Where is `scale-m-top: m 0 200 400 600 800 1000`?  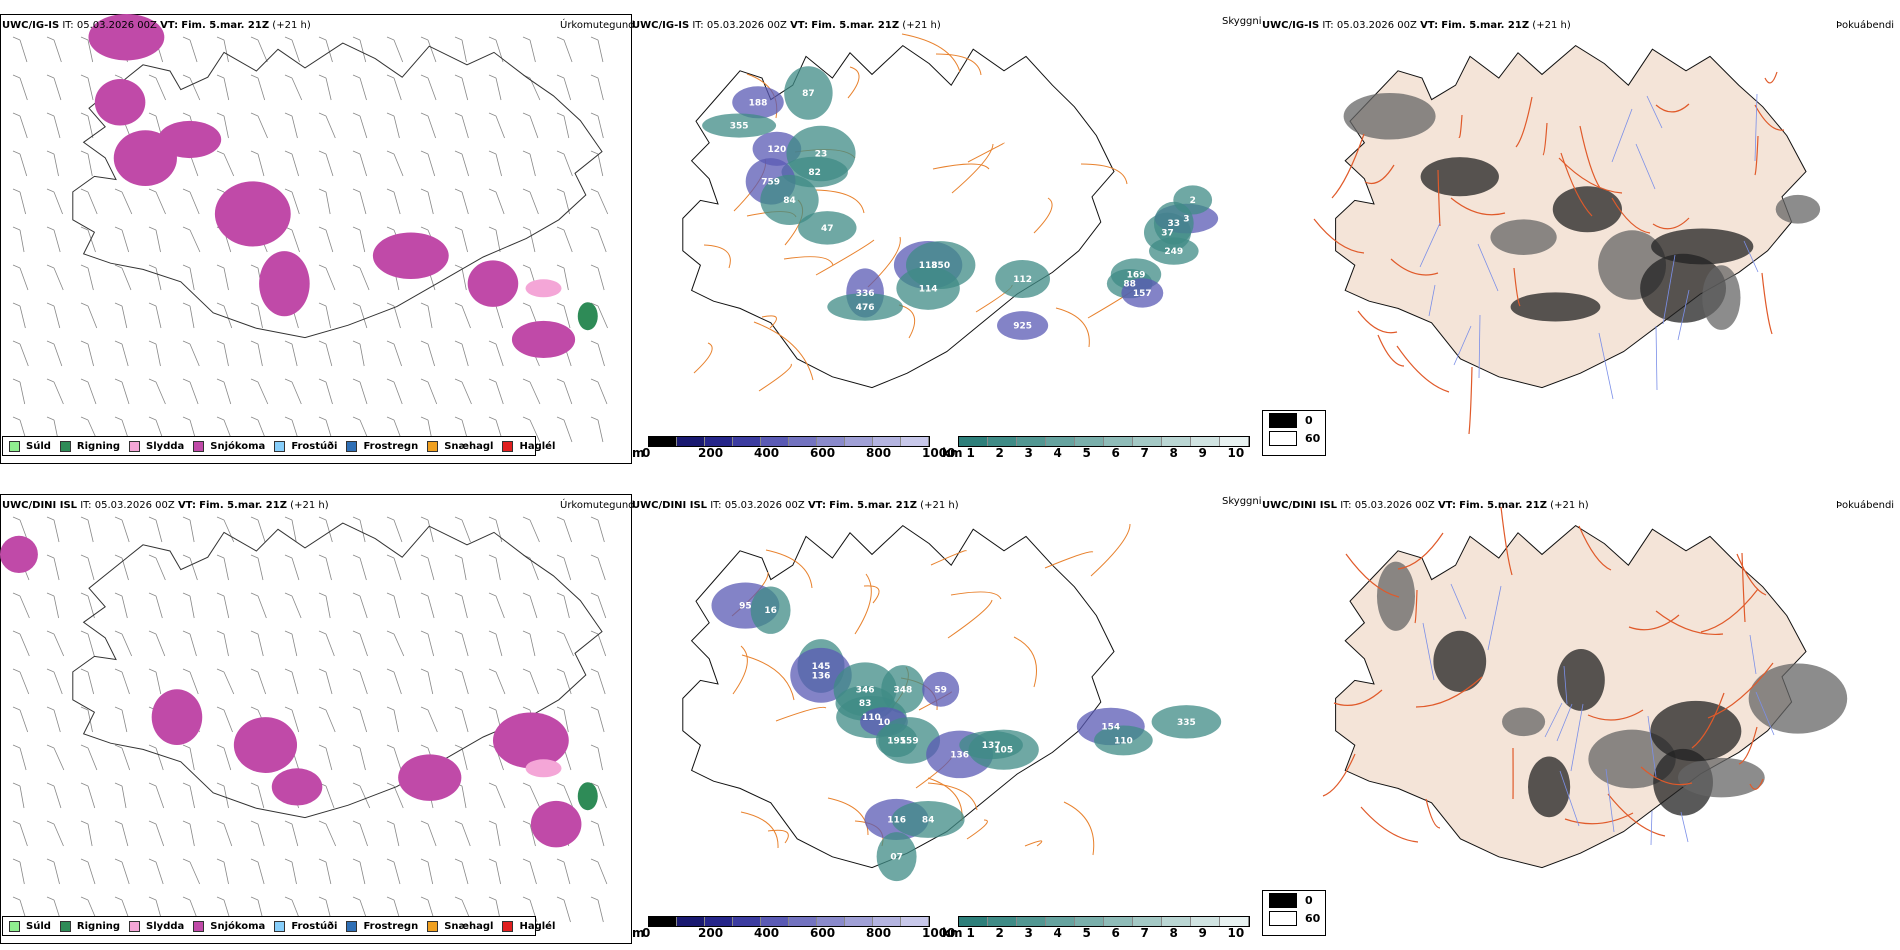
scale-m-top: m 0 200 400 600 800 1000 is located at coordinates (793, 450).